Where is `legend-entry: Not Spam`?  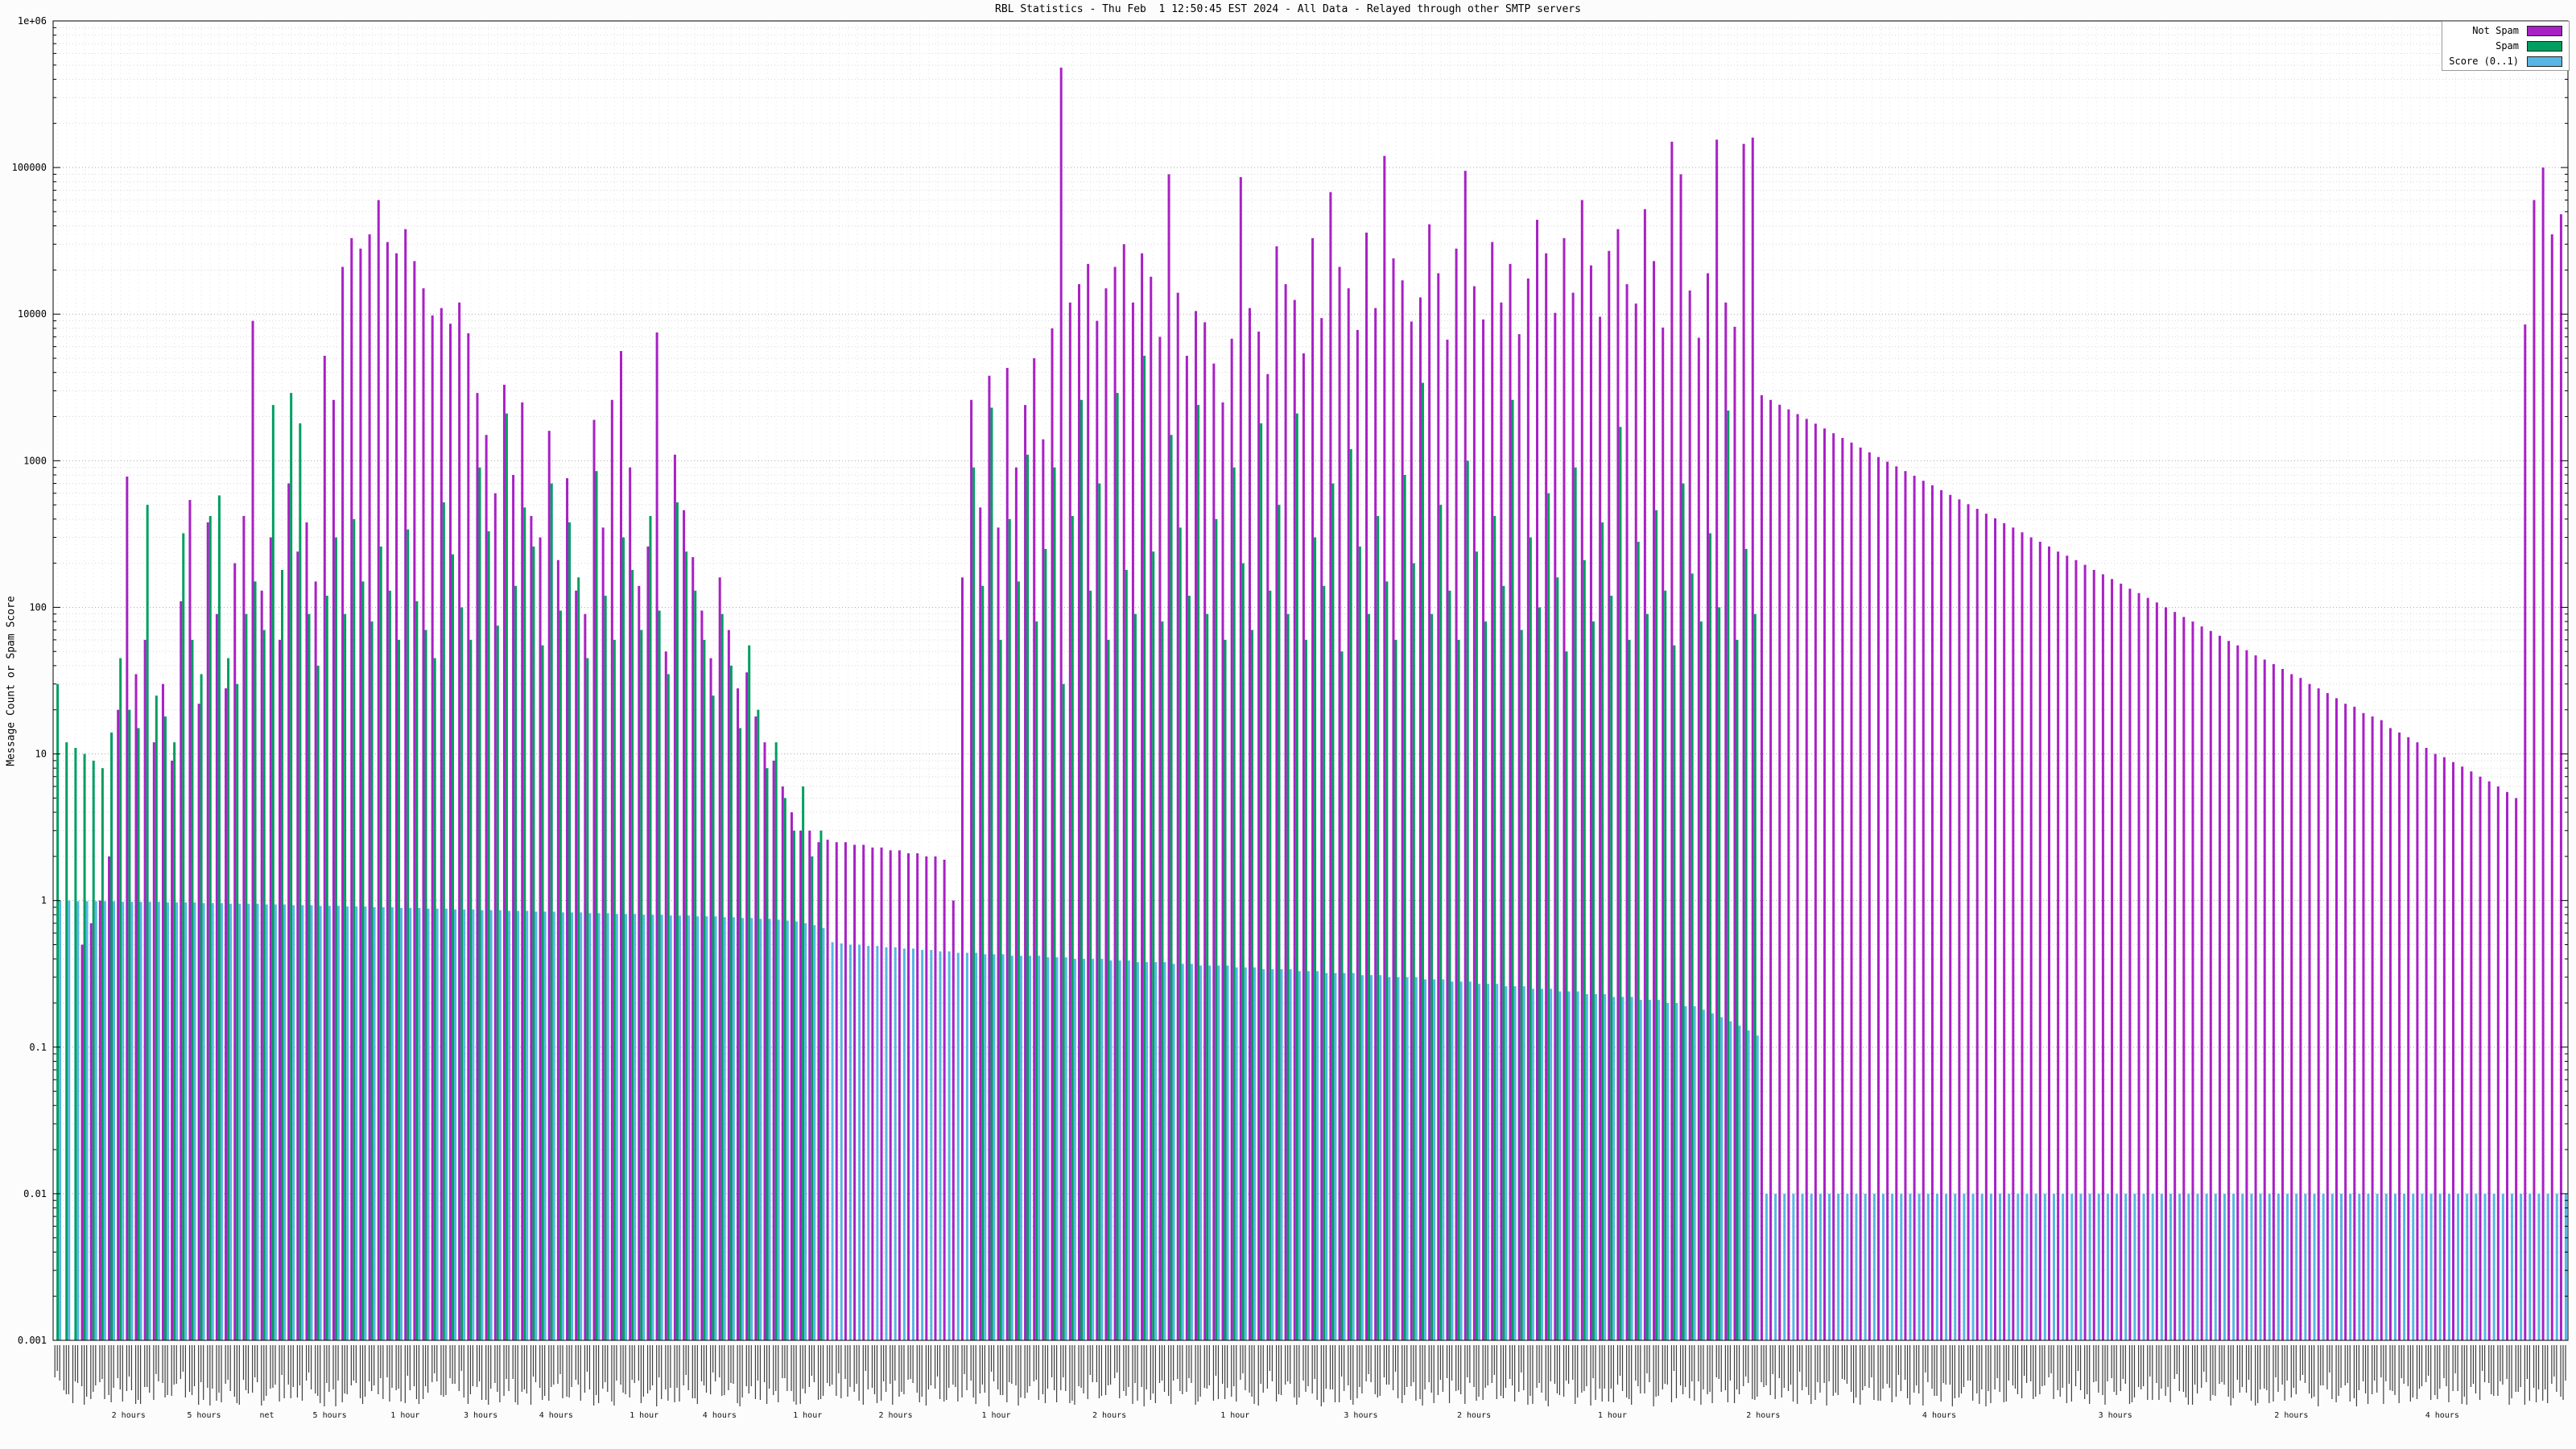
legend-entry: Not Spam is located at coordinates (2505, 30).